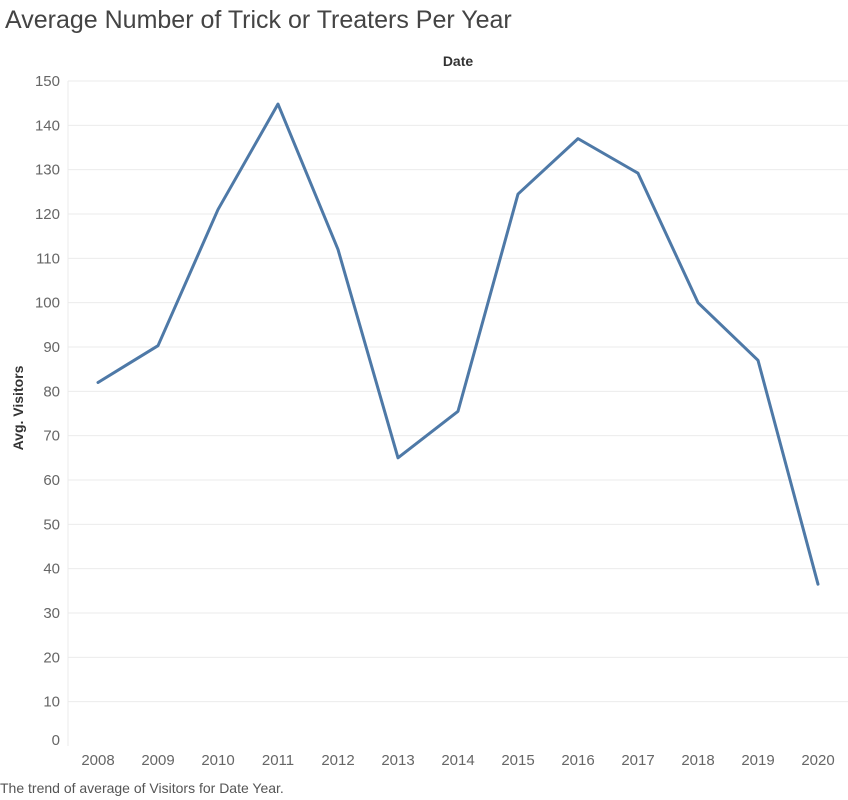 The image size is (848, 800). I want to click on x-tick-label: 2014, so click(457, 760).